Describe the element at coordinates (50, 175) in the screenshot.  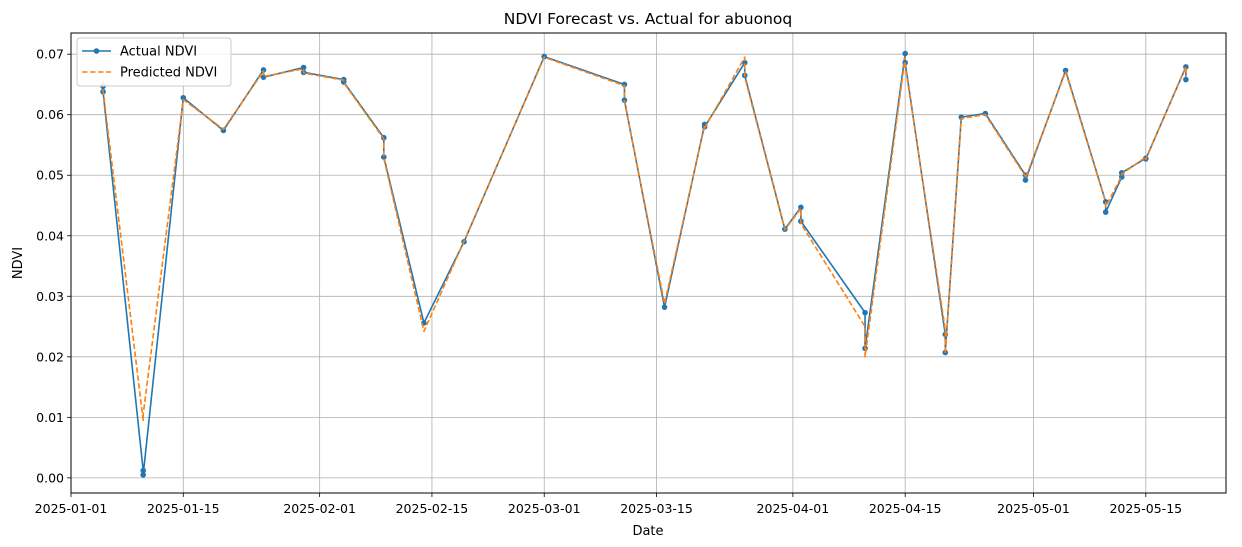
I see `y-tick-label: 0.05` at that location.